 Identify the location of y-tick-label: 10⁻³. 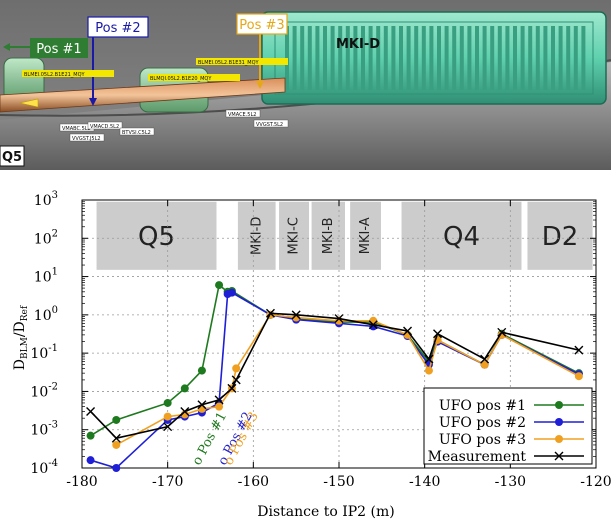
(44, 429).